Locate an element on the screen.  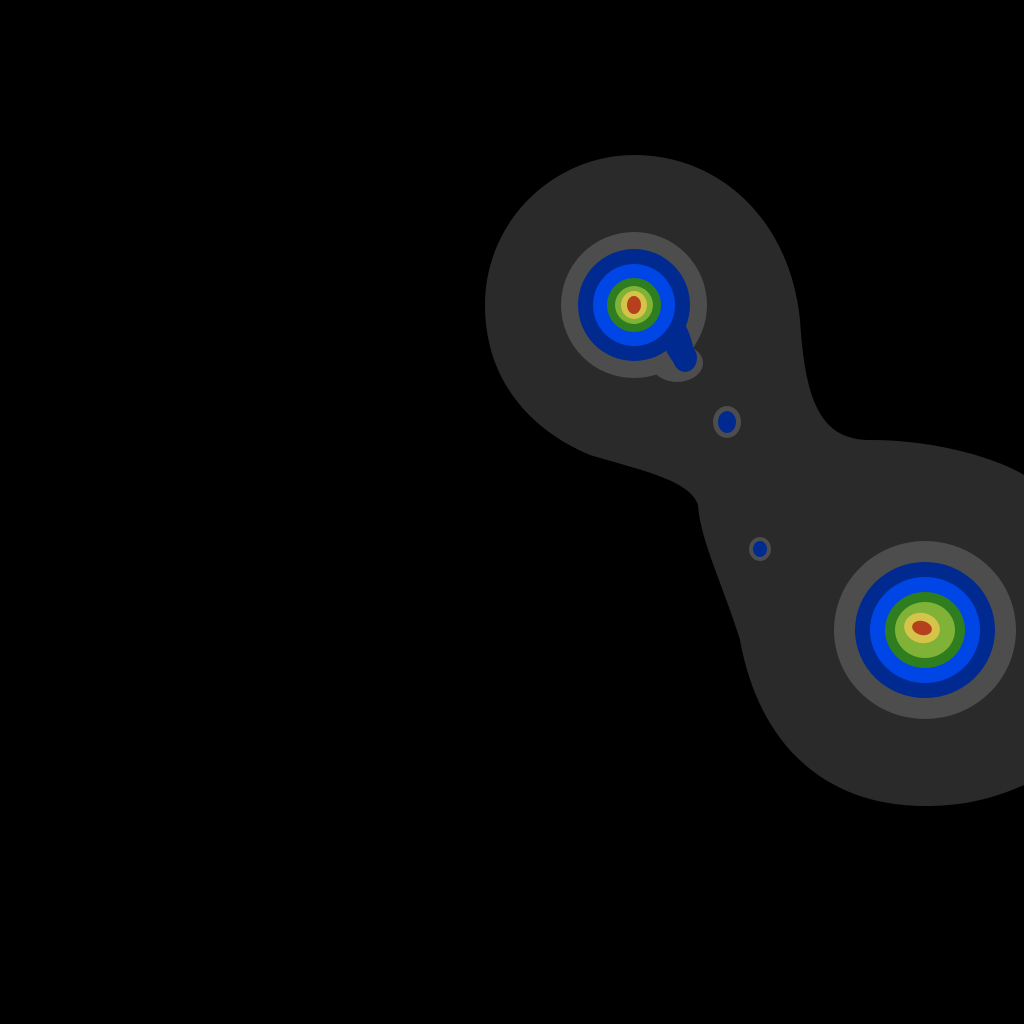
source-upper-left-peak is located at coordinates (634, 305).